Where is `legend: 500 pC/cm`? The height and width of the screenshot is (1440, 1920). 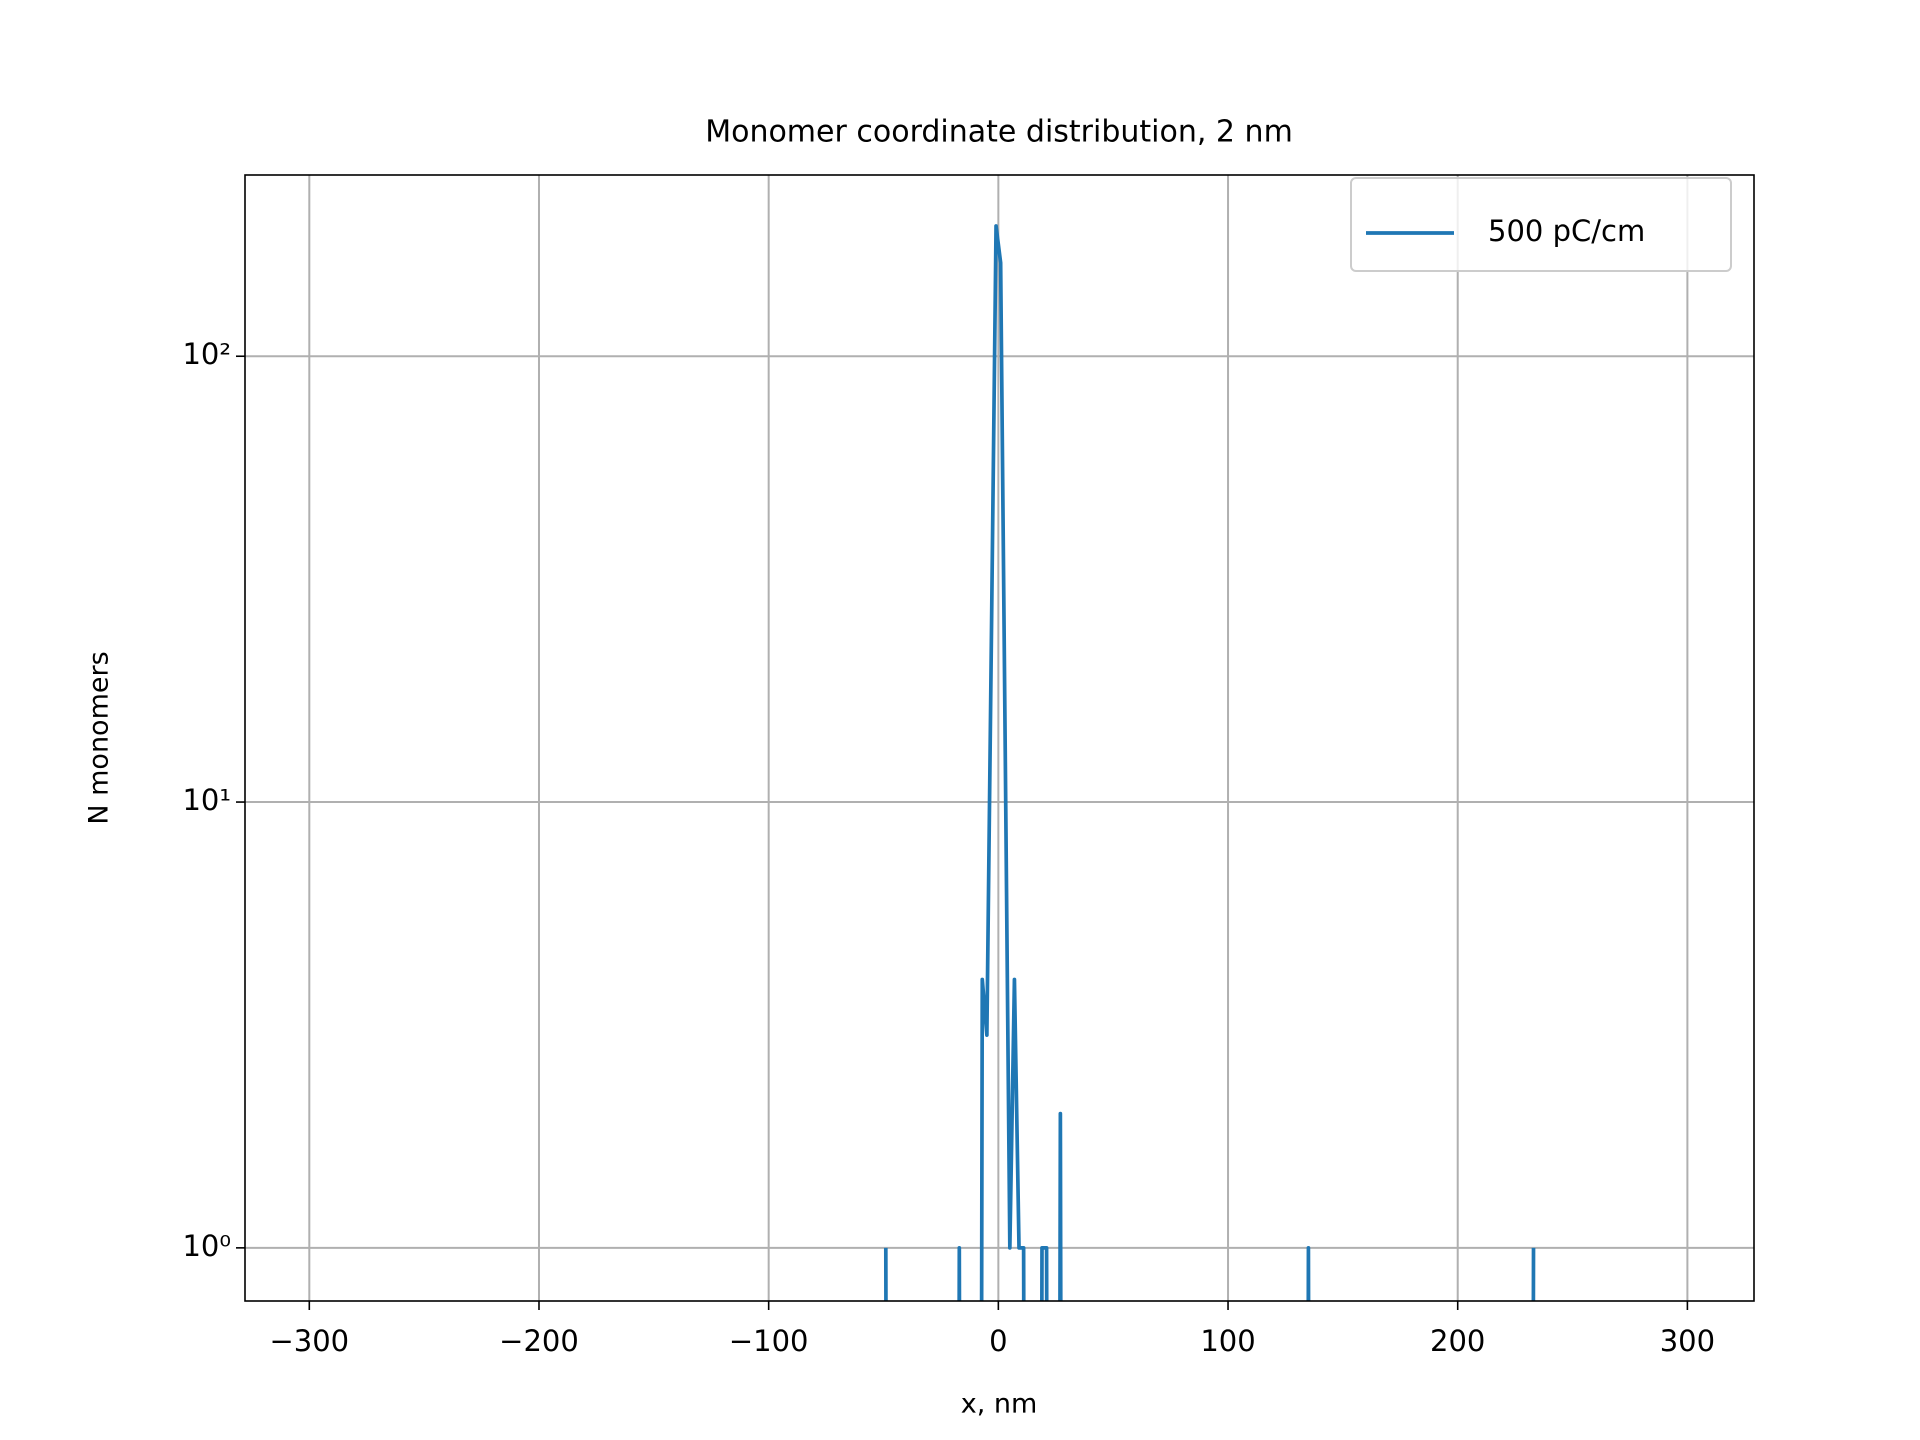 legend: 500 pC/cm is located at coordinates (1541, 224).